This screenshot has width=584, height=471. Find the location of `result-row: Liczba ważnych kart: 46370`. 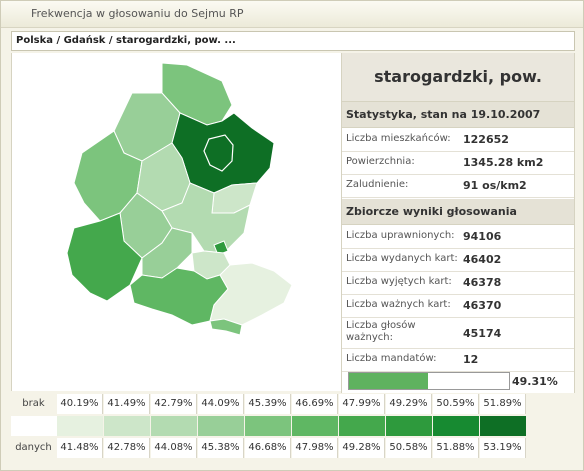

result-row: Liczba ważnych kart: 46370 is located at coordinates (458, 306).